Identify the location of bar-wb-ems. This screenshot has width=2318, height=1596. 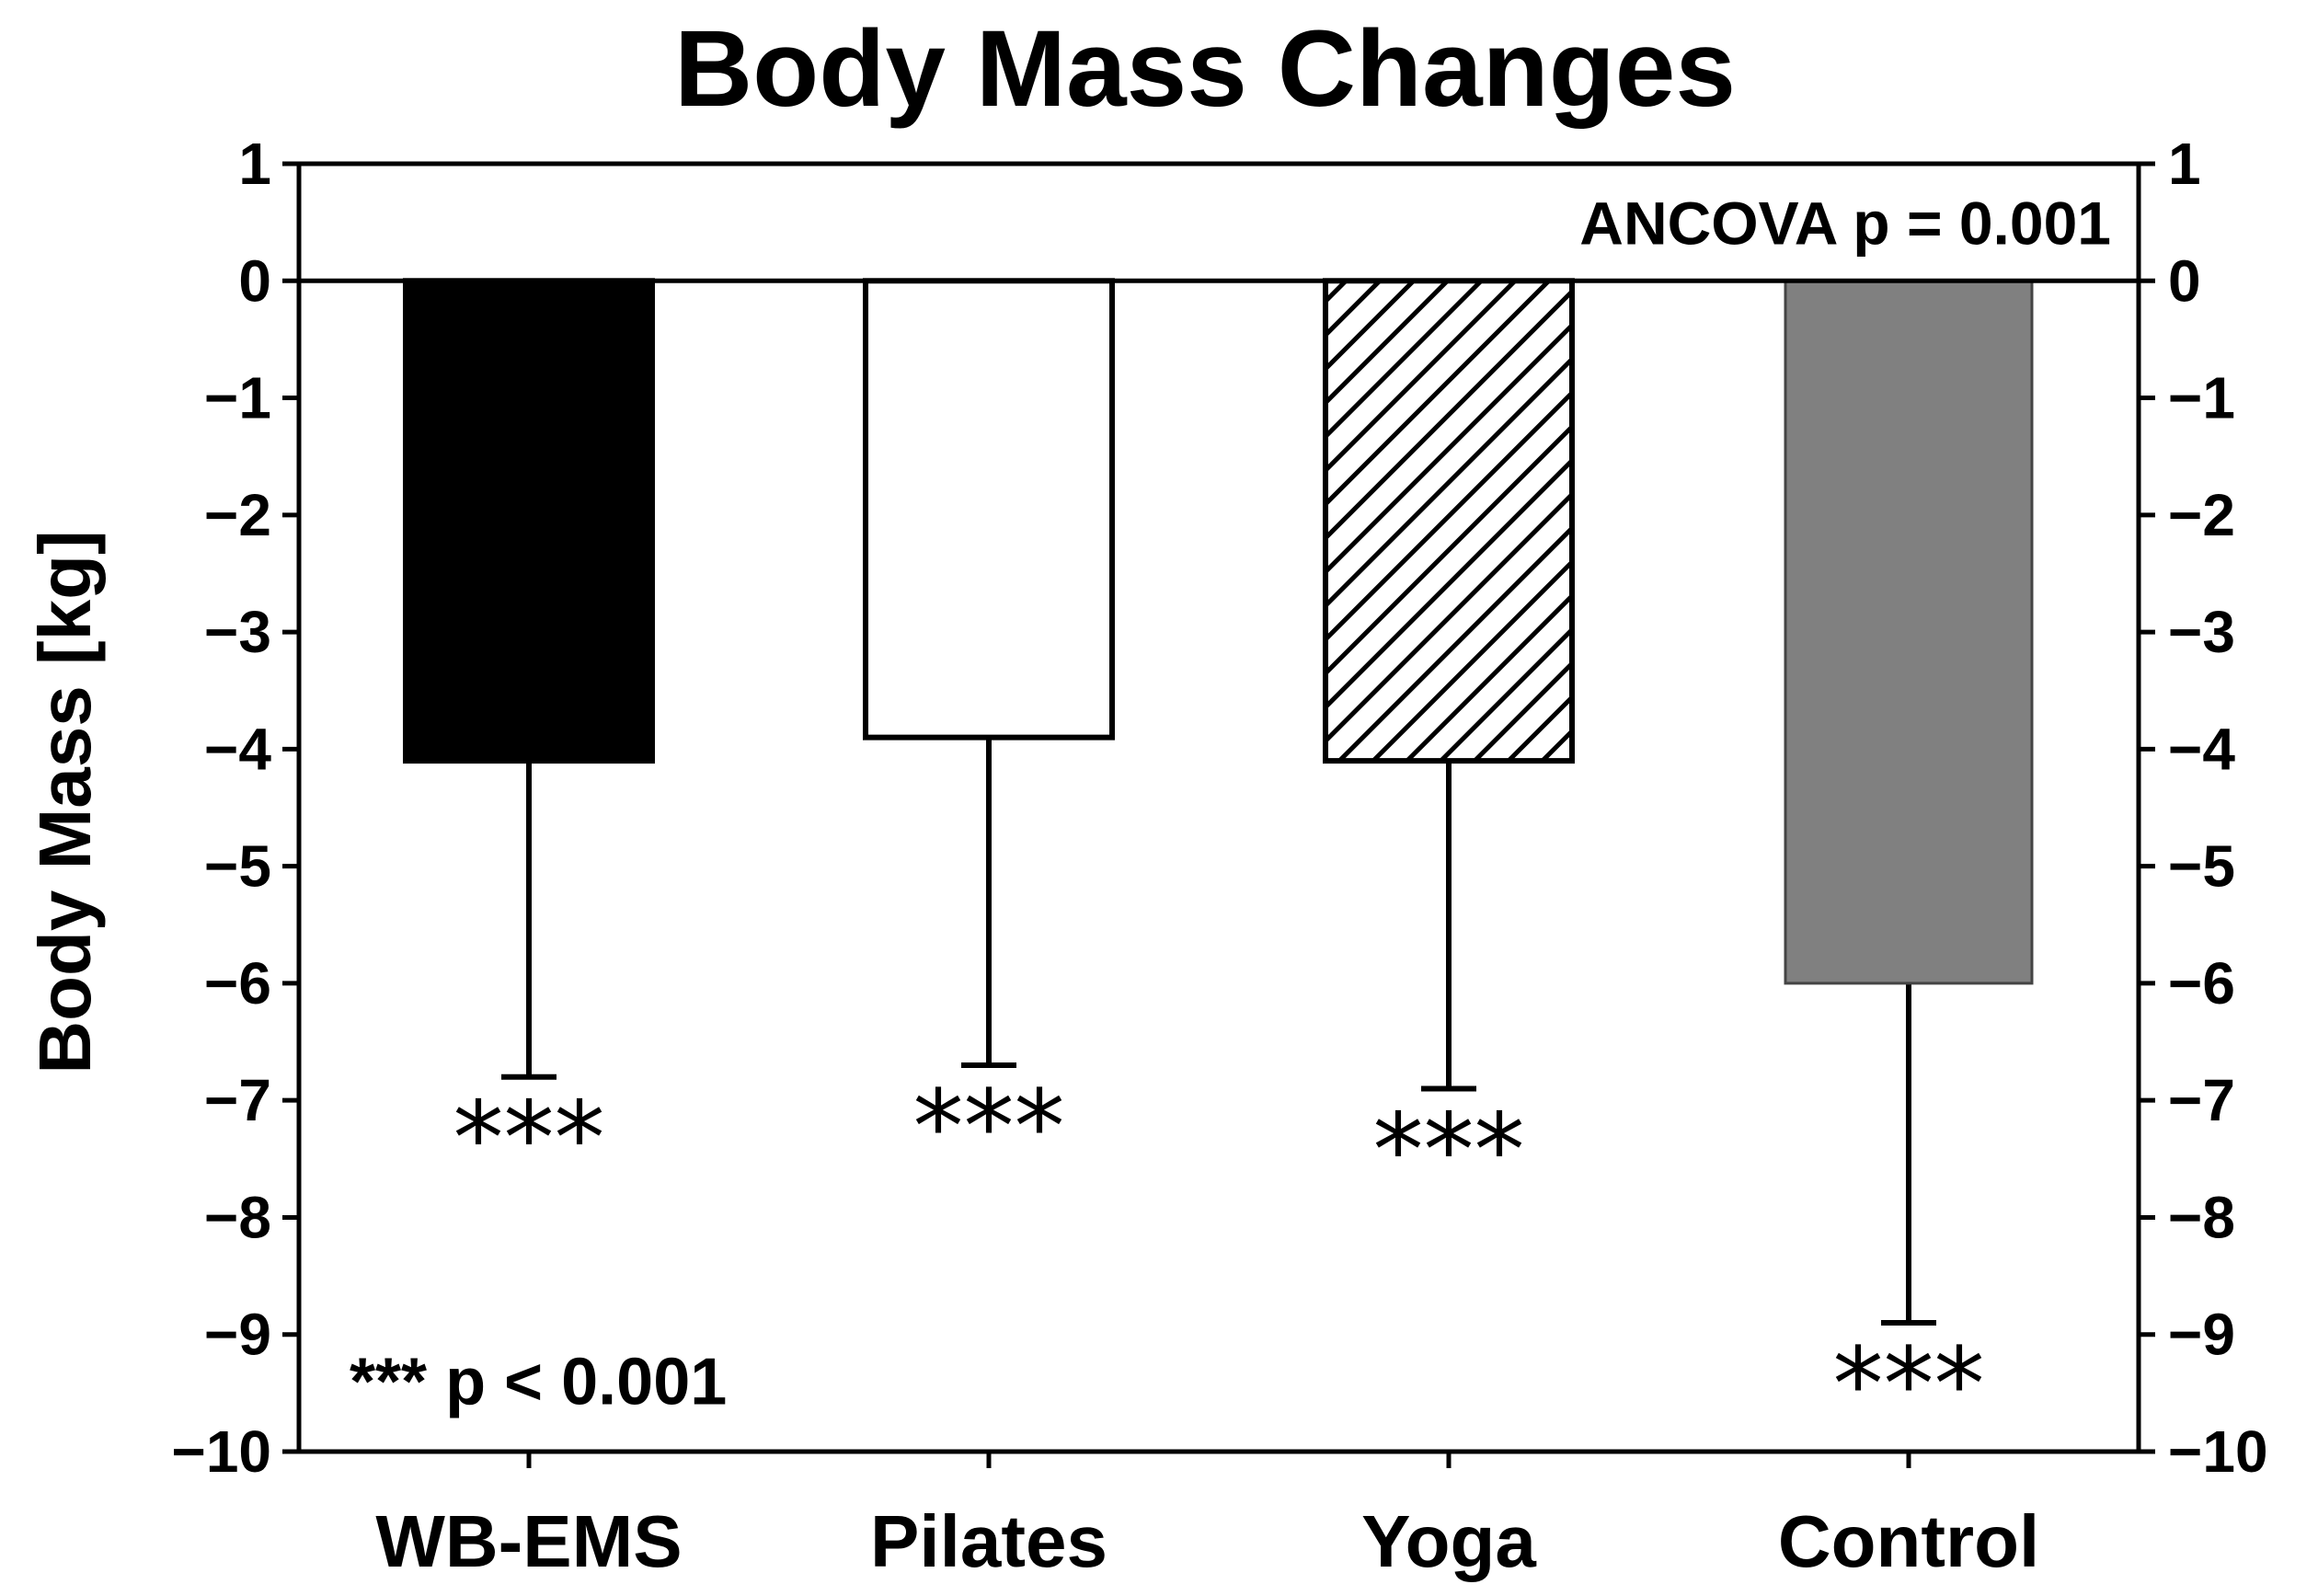
(529, 521).